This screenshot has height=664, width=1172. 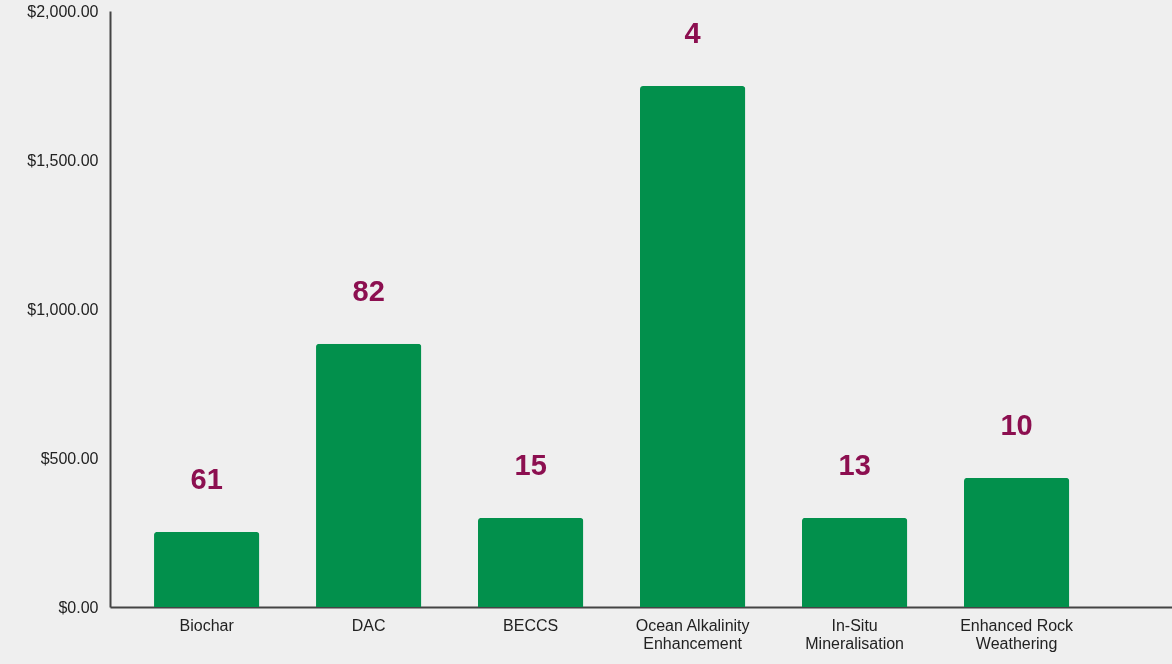 I want to click on y-tick-label: $0.00, so click(x=78, y=607).